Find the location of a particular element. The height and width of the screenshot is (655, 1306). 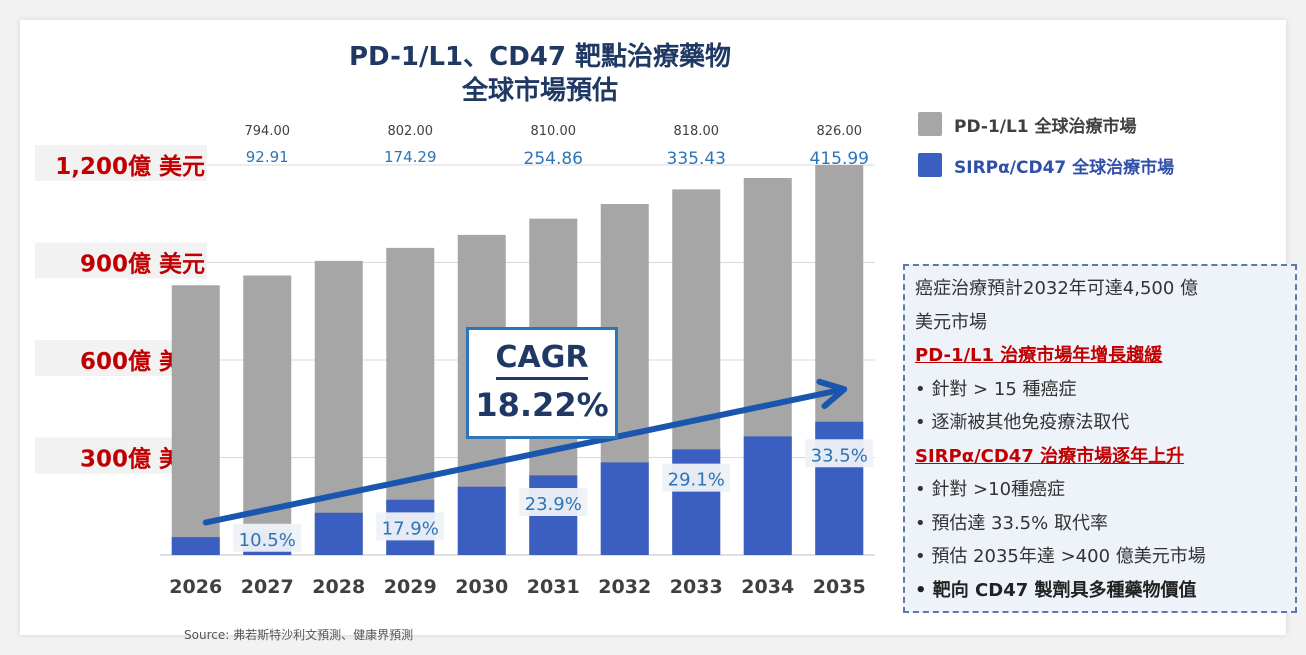

x-tick-label-2026: 2026 is located at coordinates (195, 587).